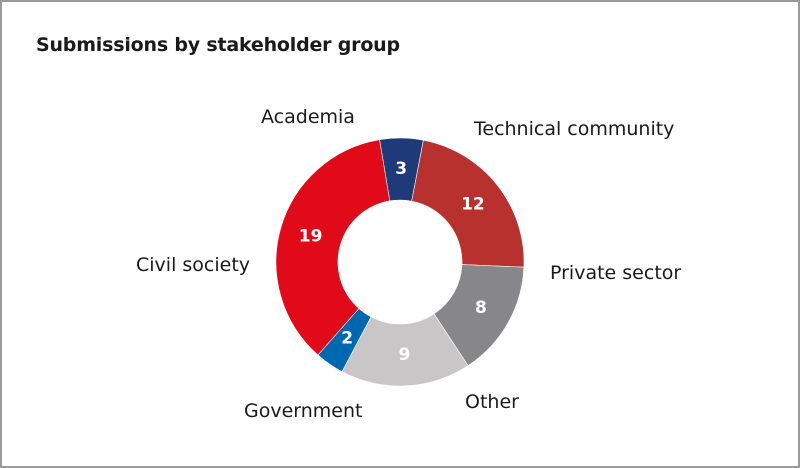 This screenshot has width=800, height=468. Describe the element at coordinates (616, 273) in the screenshot. I see `label-private-sector: Private sector` at that location.